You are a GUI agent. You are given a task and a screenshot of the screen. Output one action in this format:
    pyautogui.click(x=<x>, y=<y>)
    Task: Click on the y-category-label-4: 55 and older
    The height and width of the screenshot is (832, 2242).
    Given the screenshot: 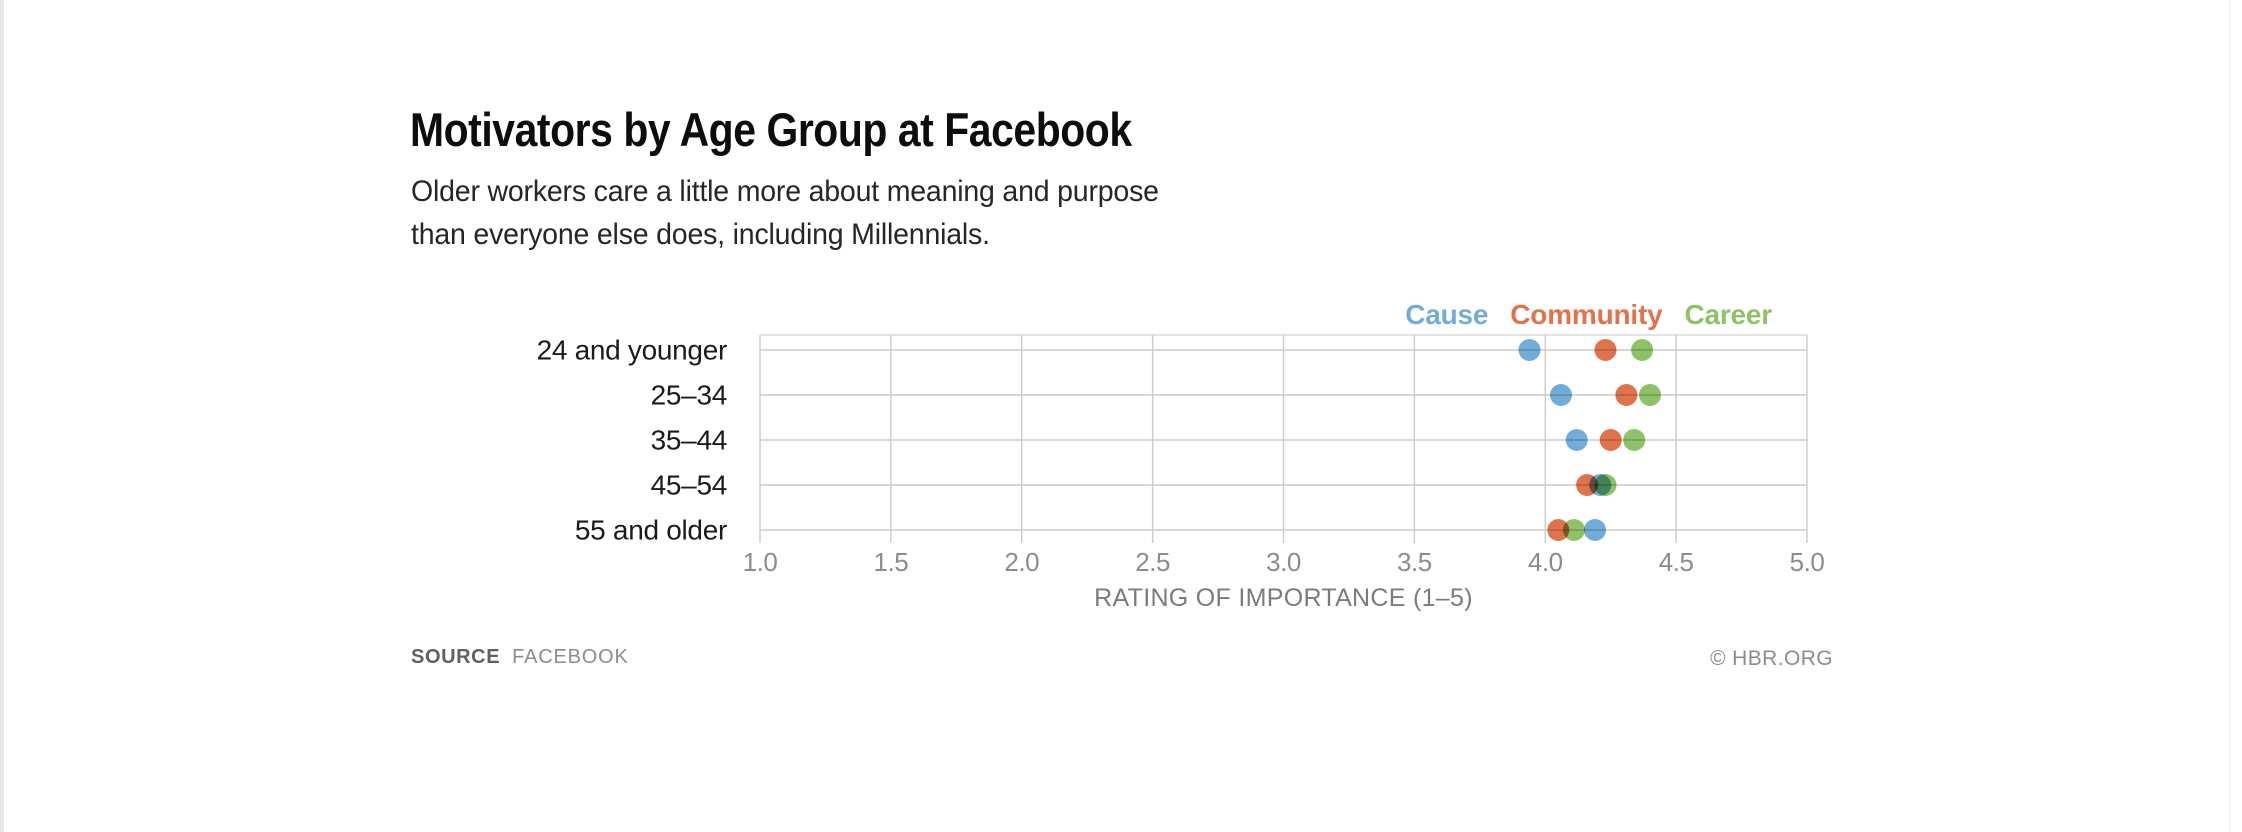 What is the action you would take?
    pyautogui.click(x=651, y=530)
    